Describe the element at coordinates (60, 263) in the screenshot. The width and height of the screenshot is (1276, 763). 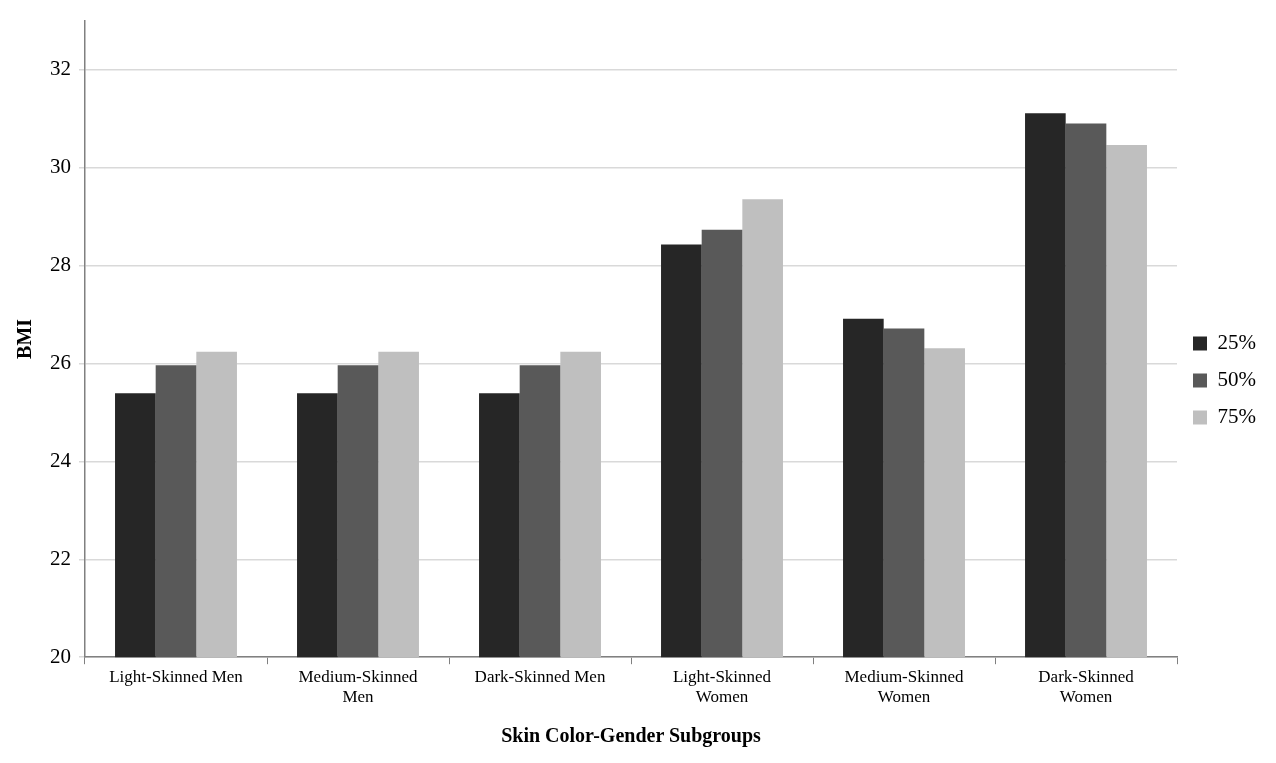
I see `y-tick-label: 28` at that location.